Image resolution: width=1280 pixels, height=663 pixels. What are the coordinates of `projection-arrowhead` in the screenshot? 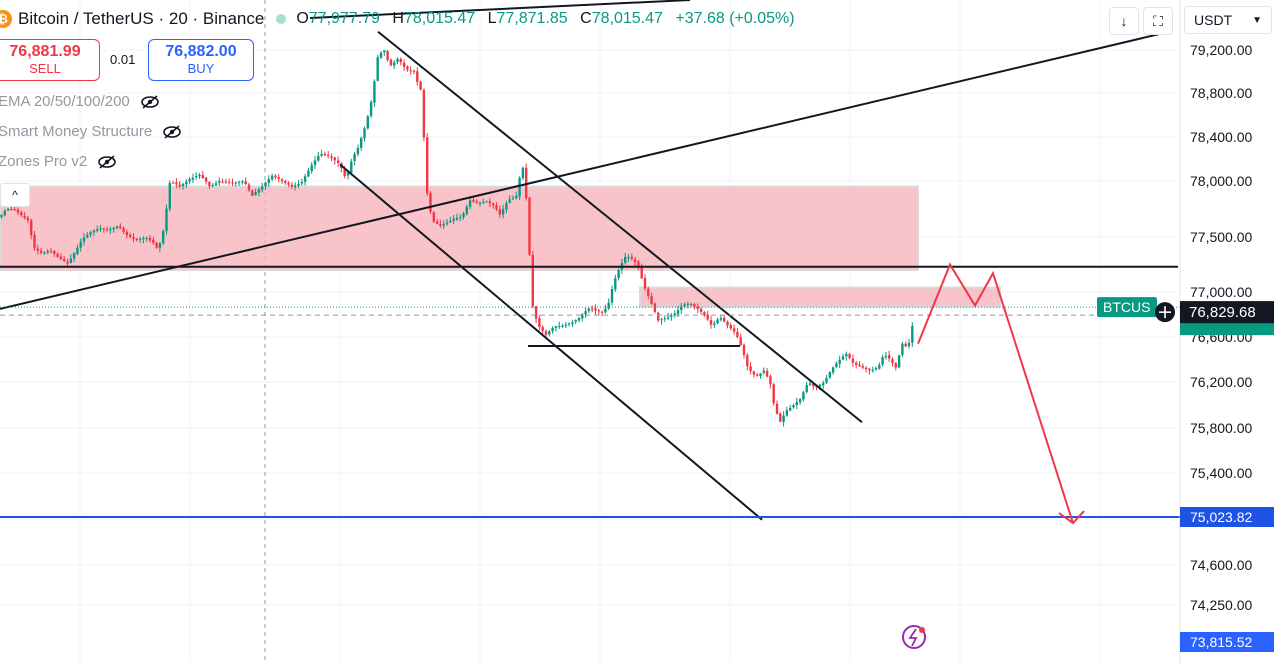 It's located at (1071, 517).